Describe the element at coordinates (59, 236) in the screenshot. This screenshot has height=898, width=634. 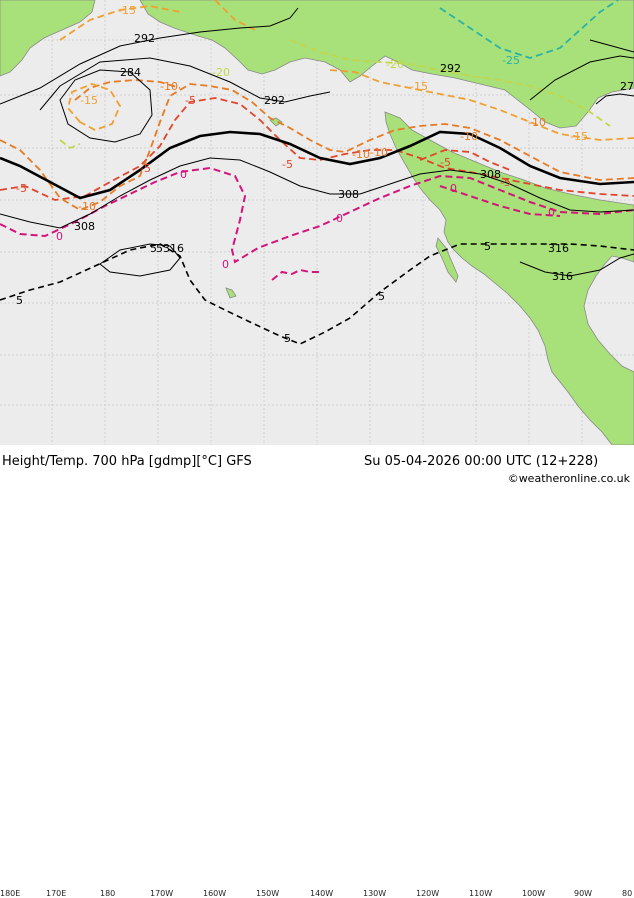
I see `label-temp-zero-b: 0` at that location.